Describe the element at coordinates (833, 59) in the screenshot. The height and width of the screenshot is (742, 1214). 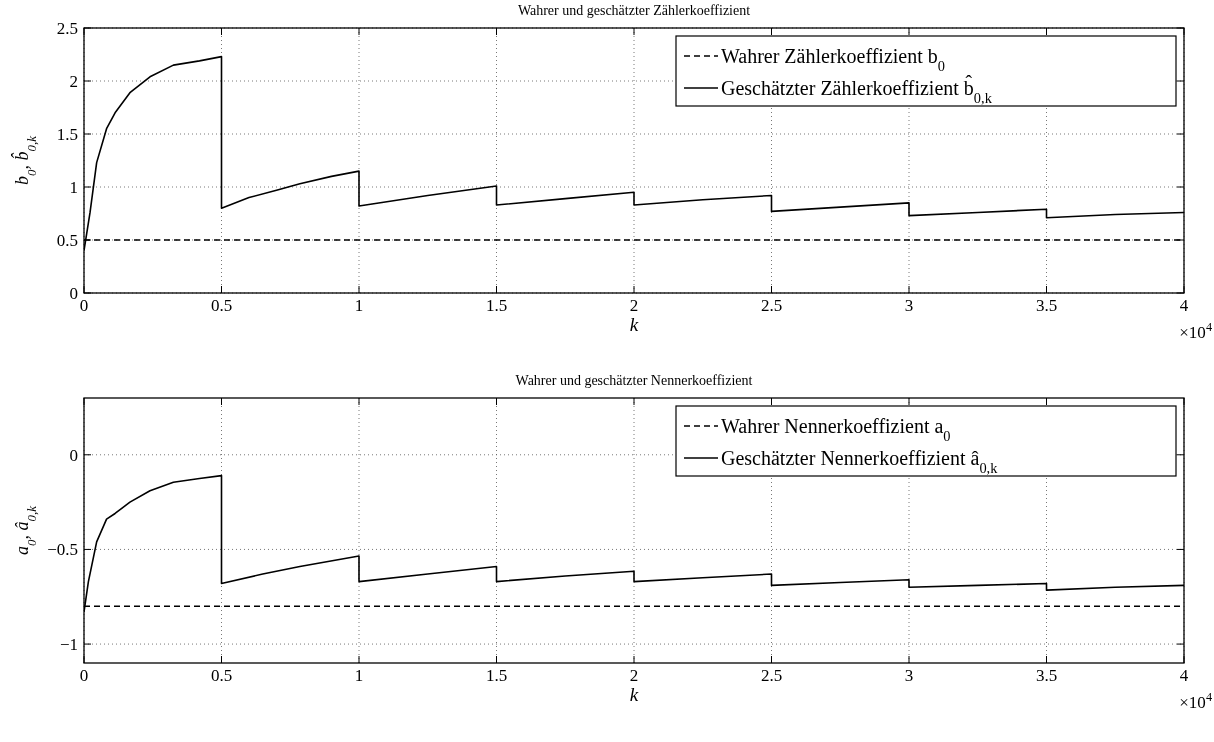
I see `legend-label: Wahrer Zählerkoeffizient b$_{0}$` at that location.